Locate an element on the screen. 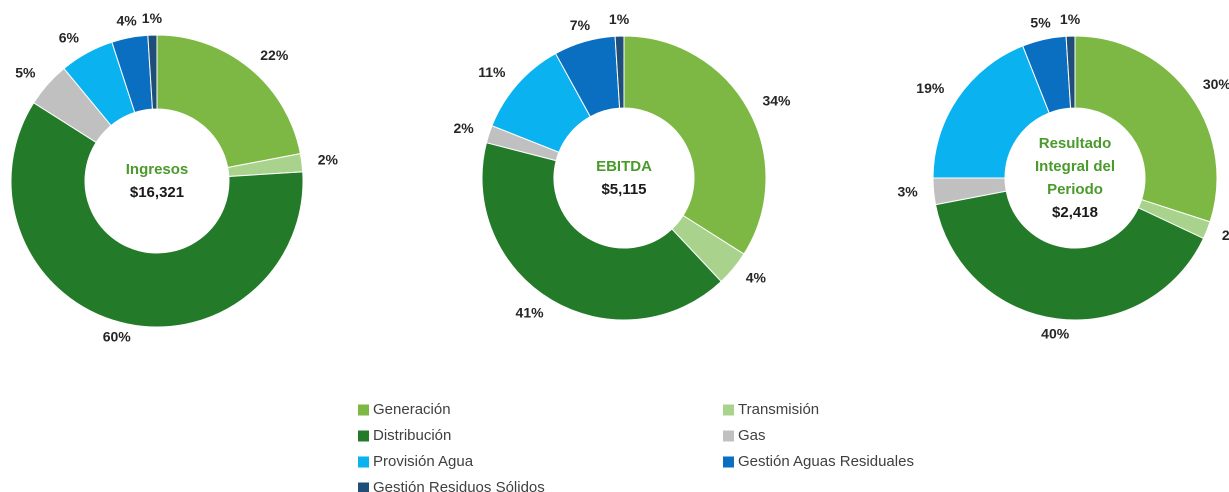 This screenshot has width=1229, height=492. center-label: Ingresos $16,321 is located at coordinates (157, 181).